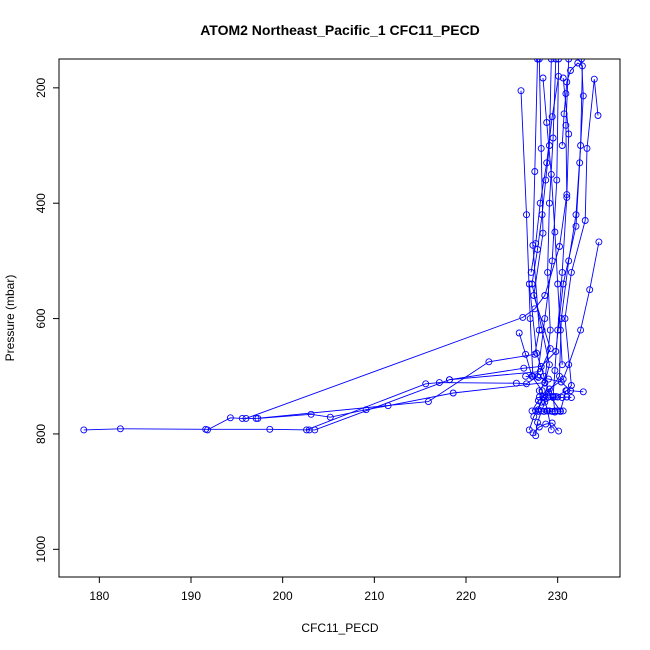  I want to click on y-tick-label: 600, so click(41, 318).